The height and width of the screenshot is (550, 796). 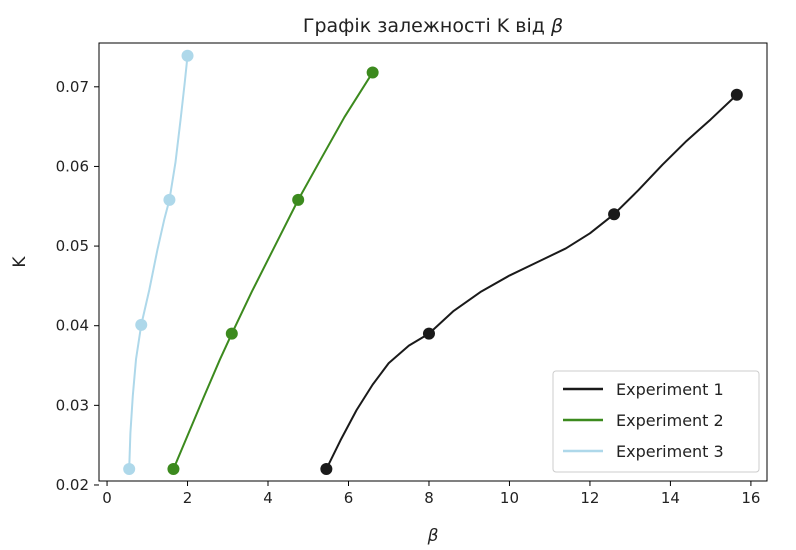 What do you see at coordinates (72, 405) in the screenshot?
I see `y-tick-label: 0.03` at bounding box center [72, 405].